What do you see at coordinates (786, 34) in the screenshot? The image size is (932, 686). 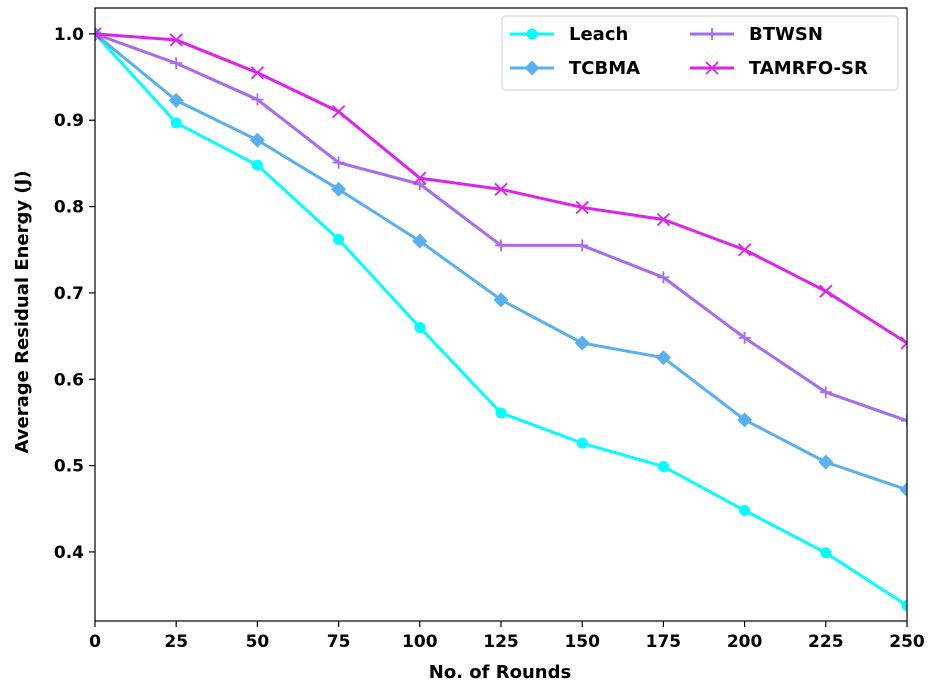 I see `legend-label: BTWSN` at bounding box center [786, 34].